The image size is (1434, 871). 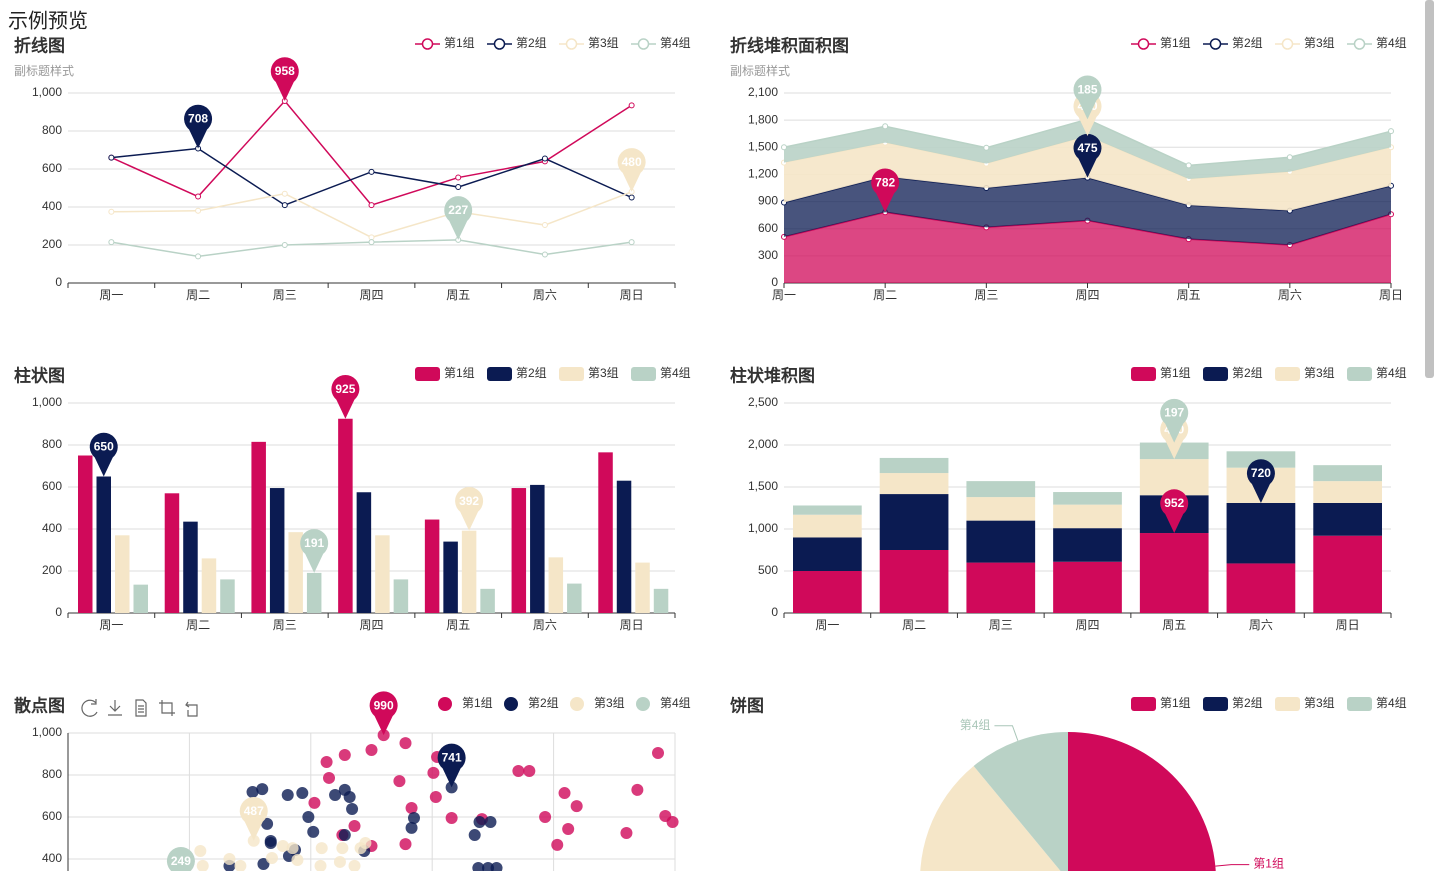 What do you see at coordinates (371, 176) in the screenshot?
I see `series-line` at bounding box center [371, 176].